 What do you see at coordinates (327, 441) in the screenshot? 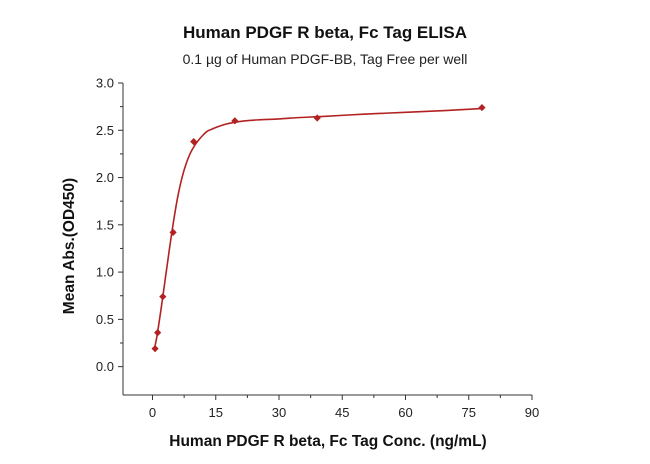
I see `x-axis-label: Human PDGF R beta, Fc Tag Conc. (ng/mL)` at bounding box center [327, 441].